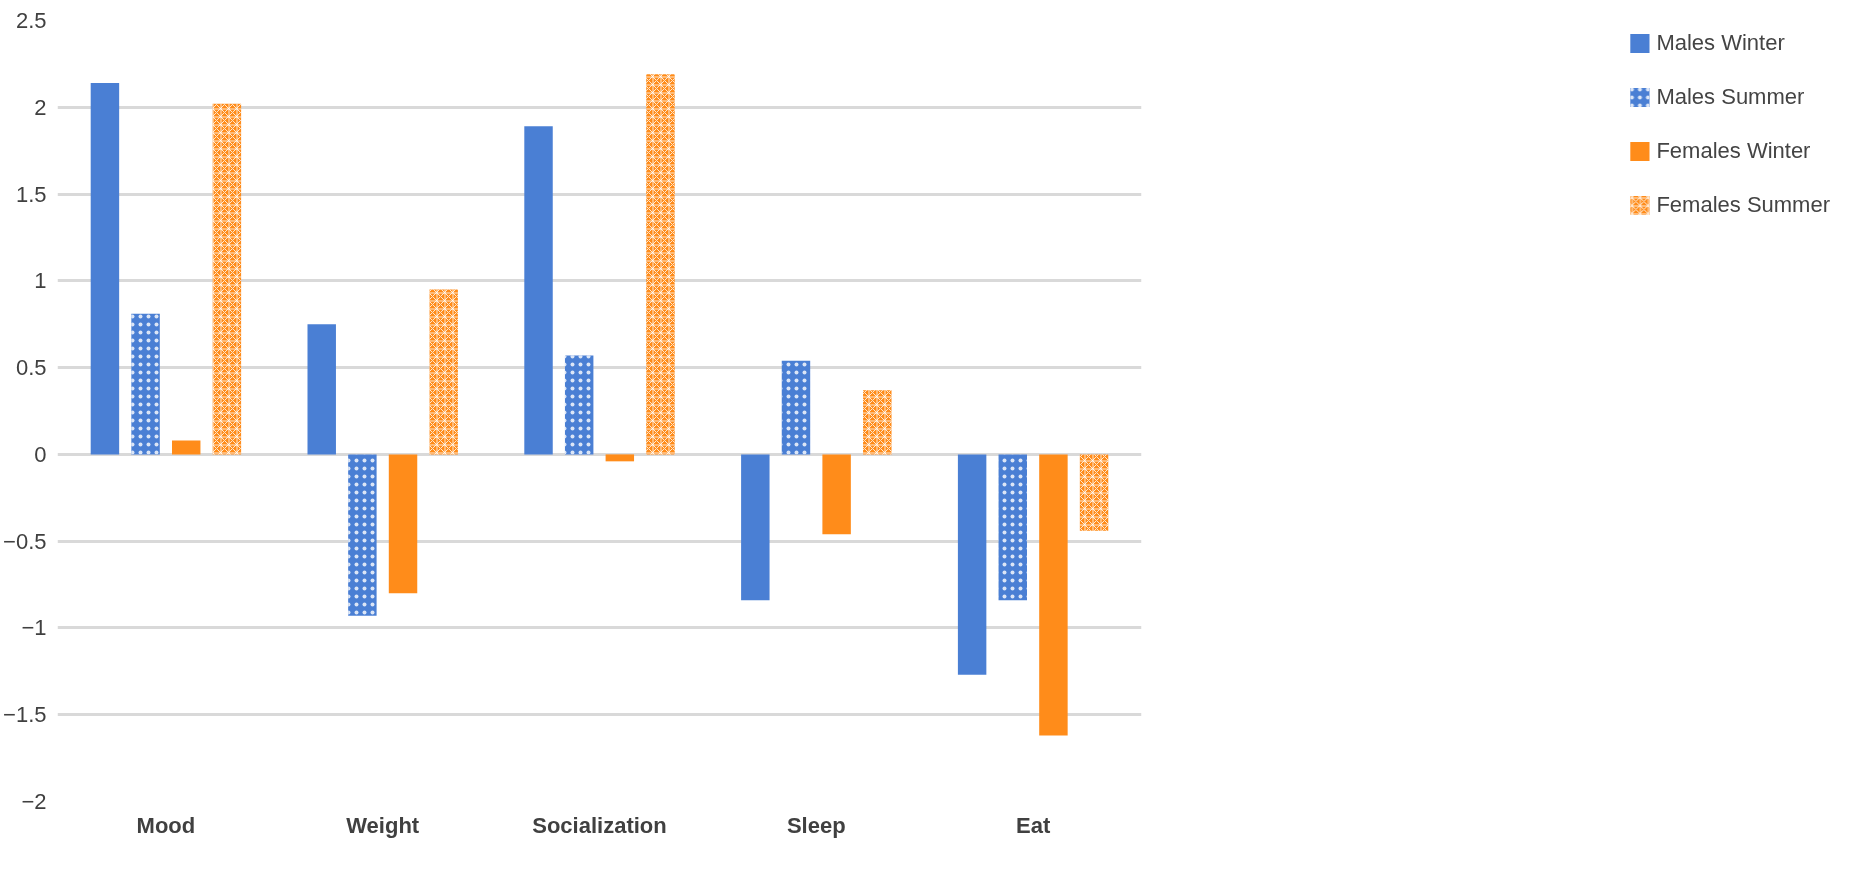  I want to click on x-tick-label: Sleep, so click(816, 825).